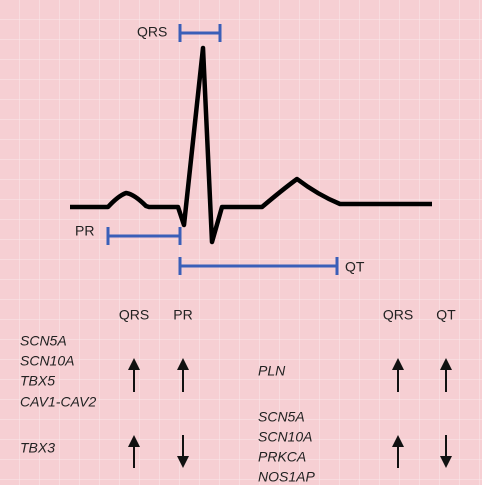 The height and width of the screenshot is (485, 482). I want to click on gene: PRKCA, so click(282, 457).